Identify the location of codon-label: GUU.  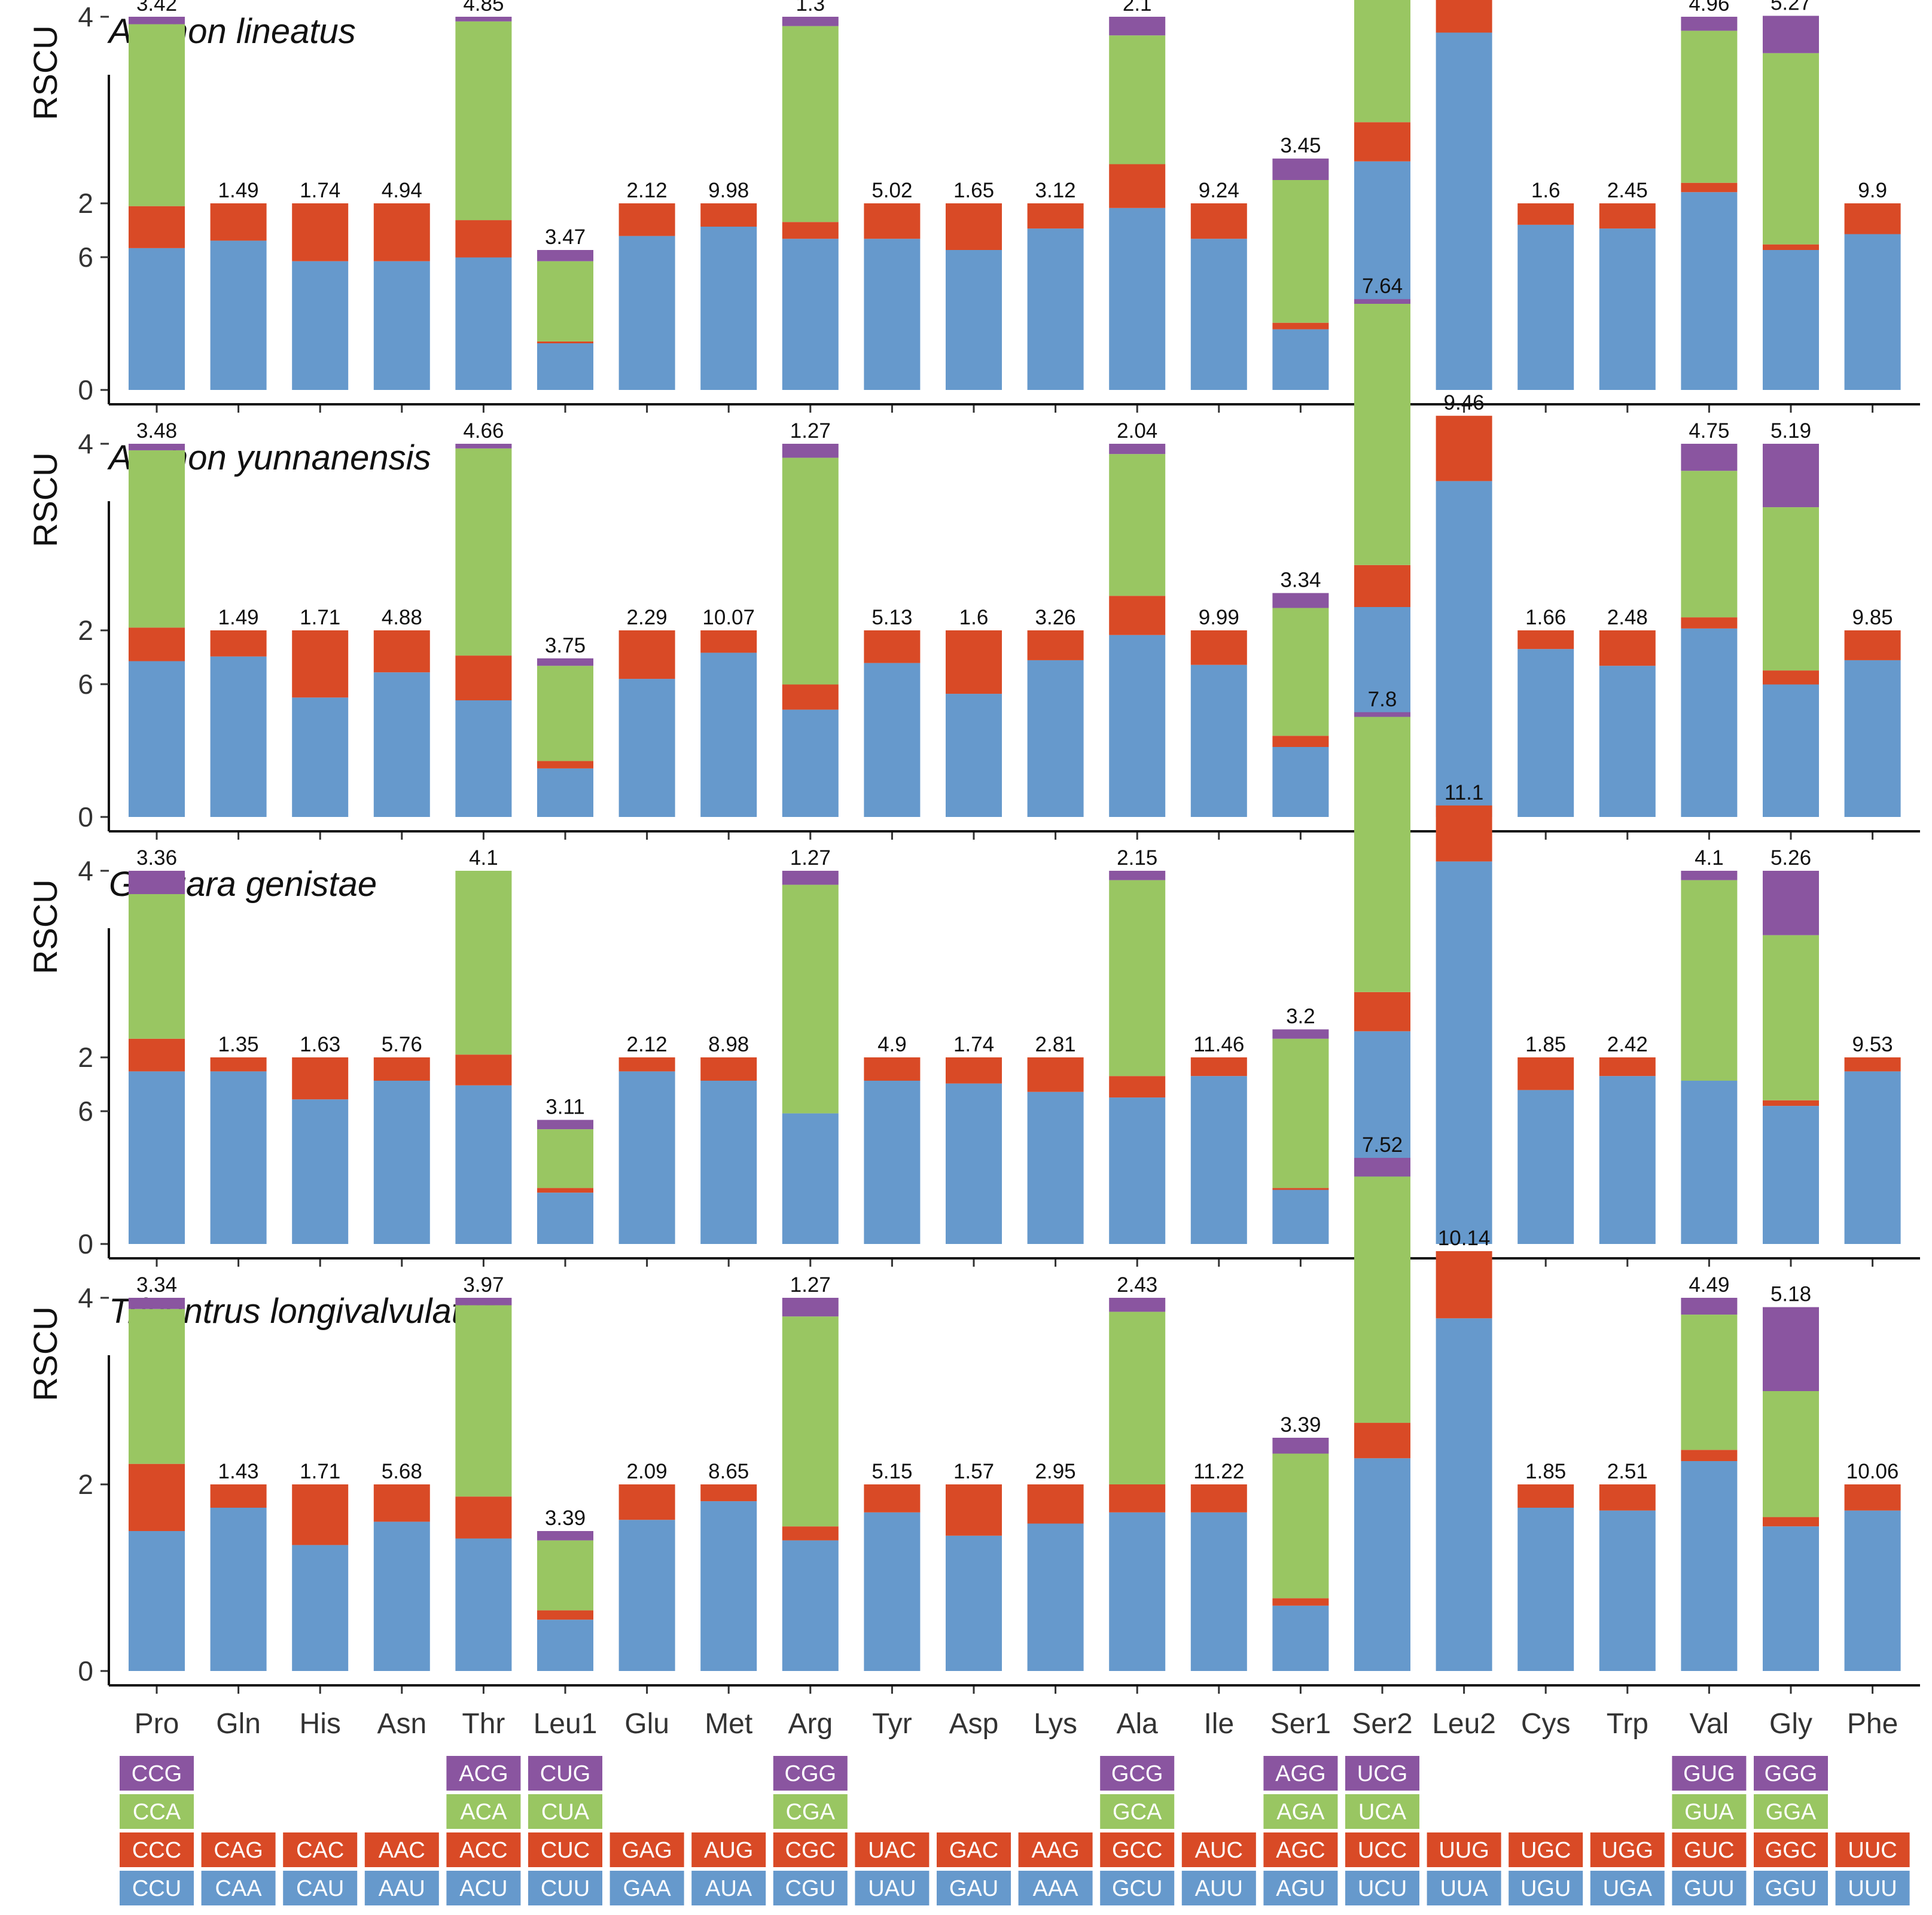
(1709, 1888).